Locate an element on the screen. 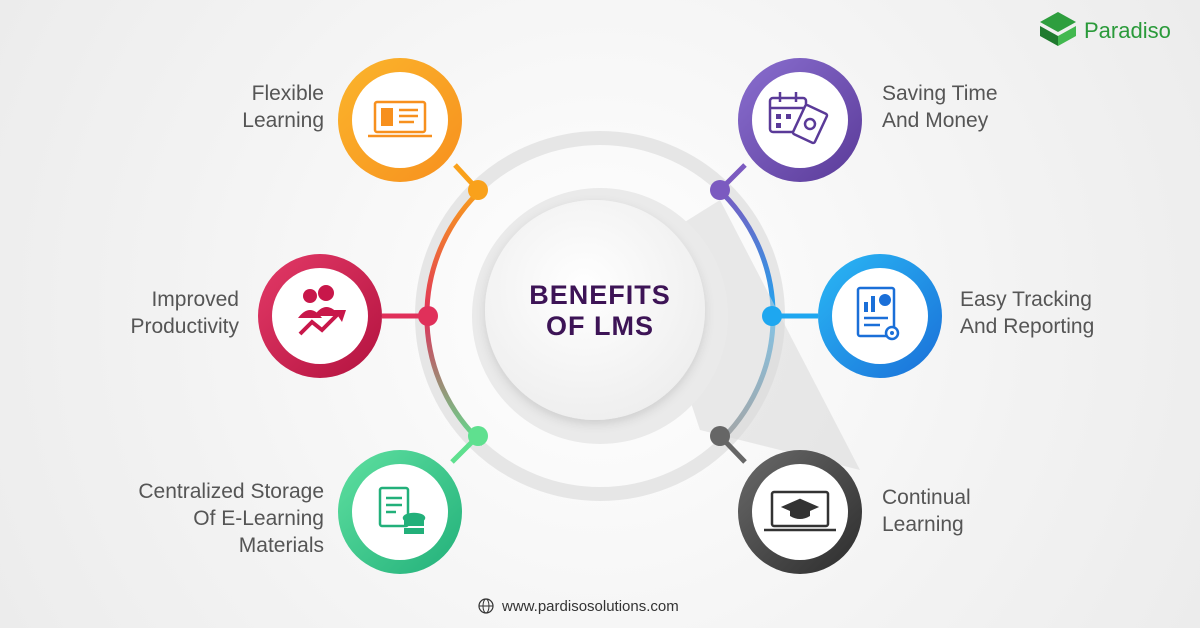 The image size is (1200, 628). footer: www.pardisosolutions.com is located at coordinates (578, 606).